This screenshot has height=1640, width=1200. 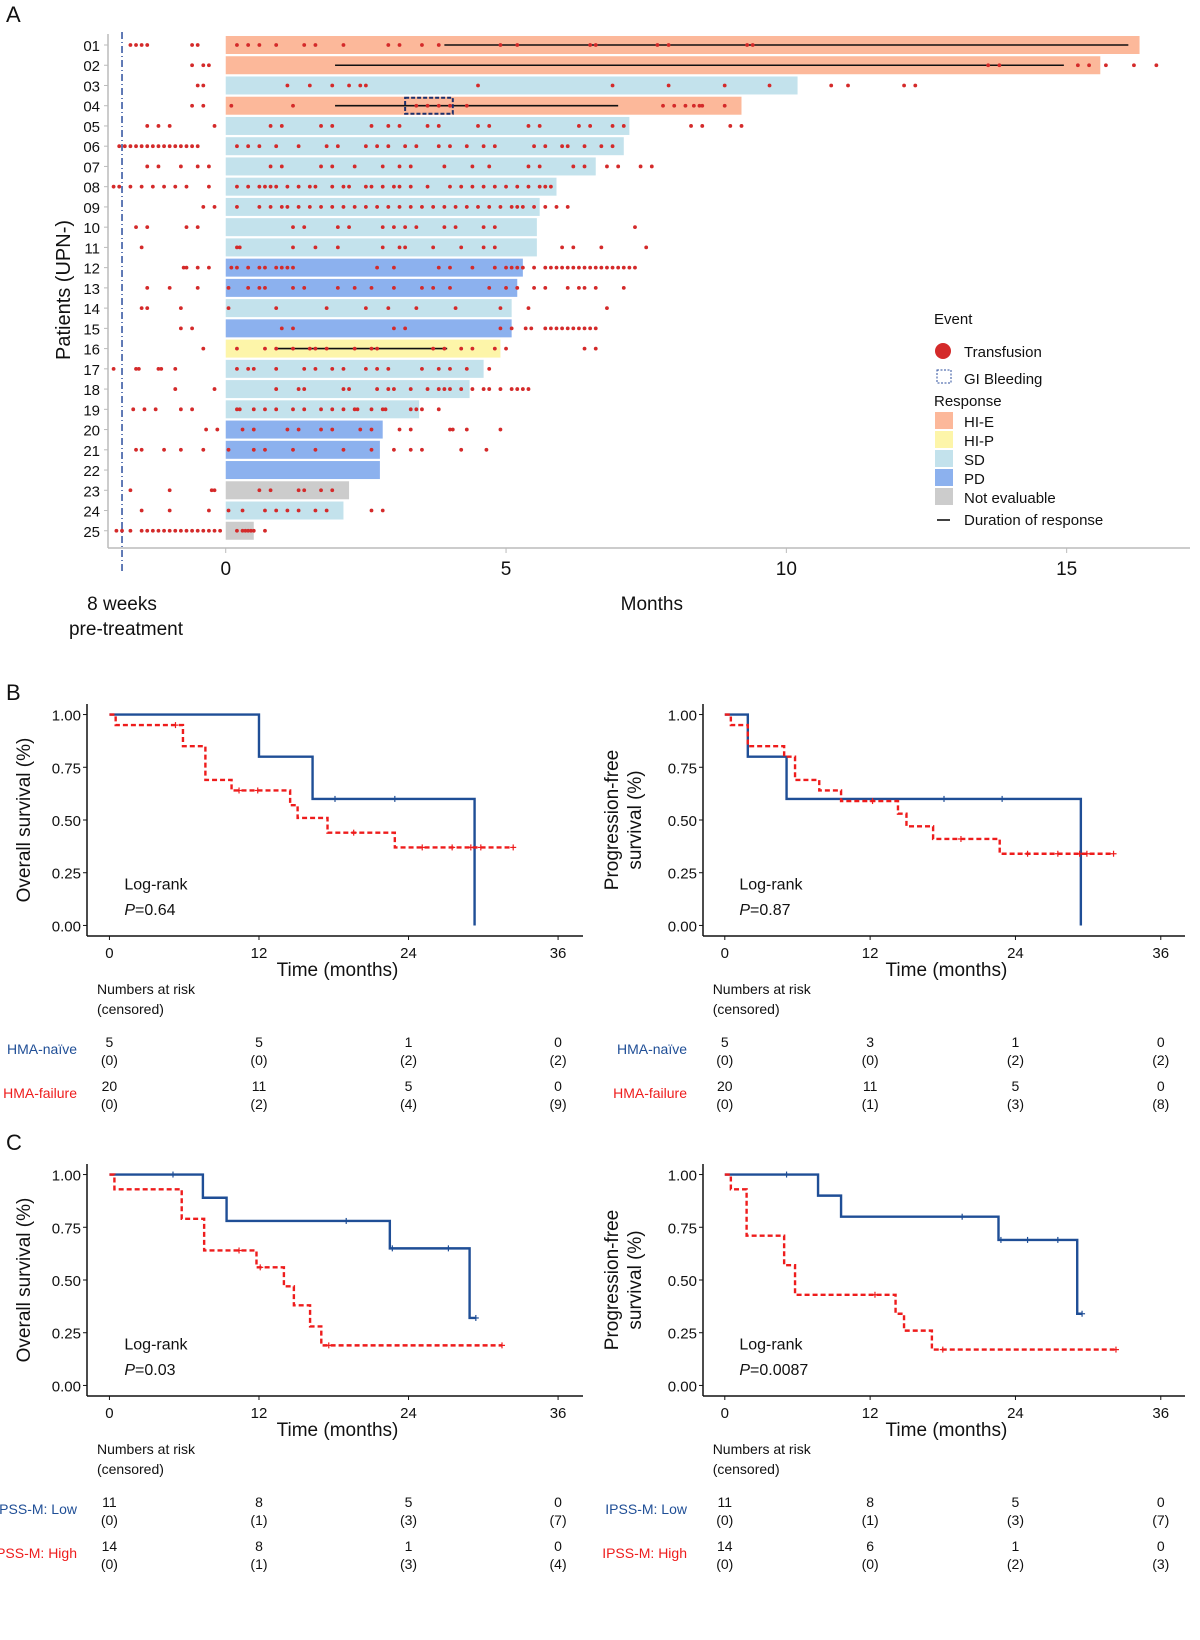 I want to click on log-rank-label: Log-rank, so click(x=156, y=885).